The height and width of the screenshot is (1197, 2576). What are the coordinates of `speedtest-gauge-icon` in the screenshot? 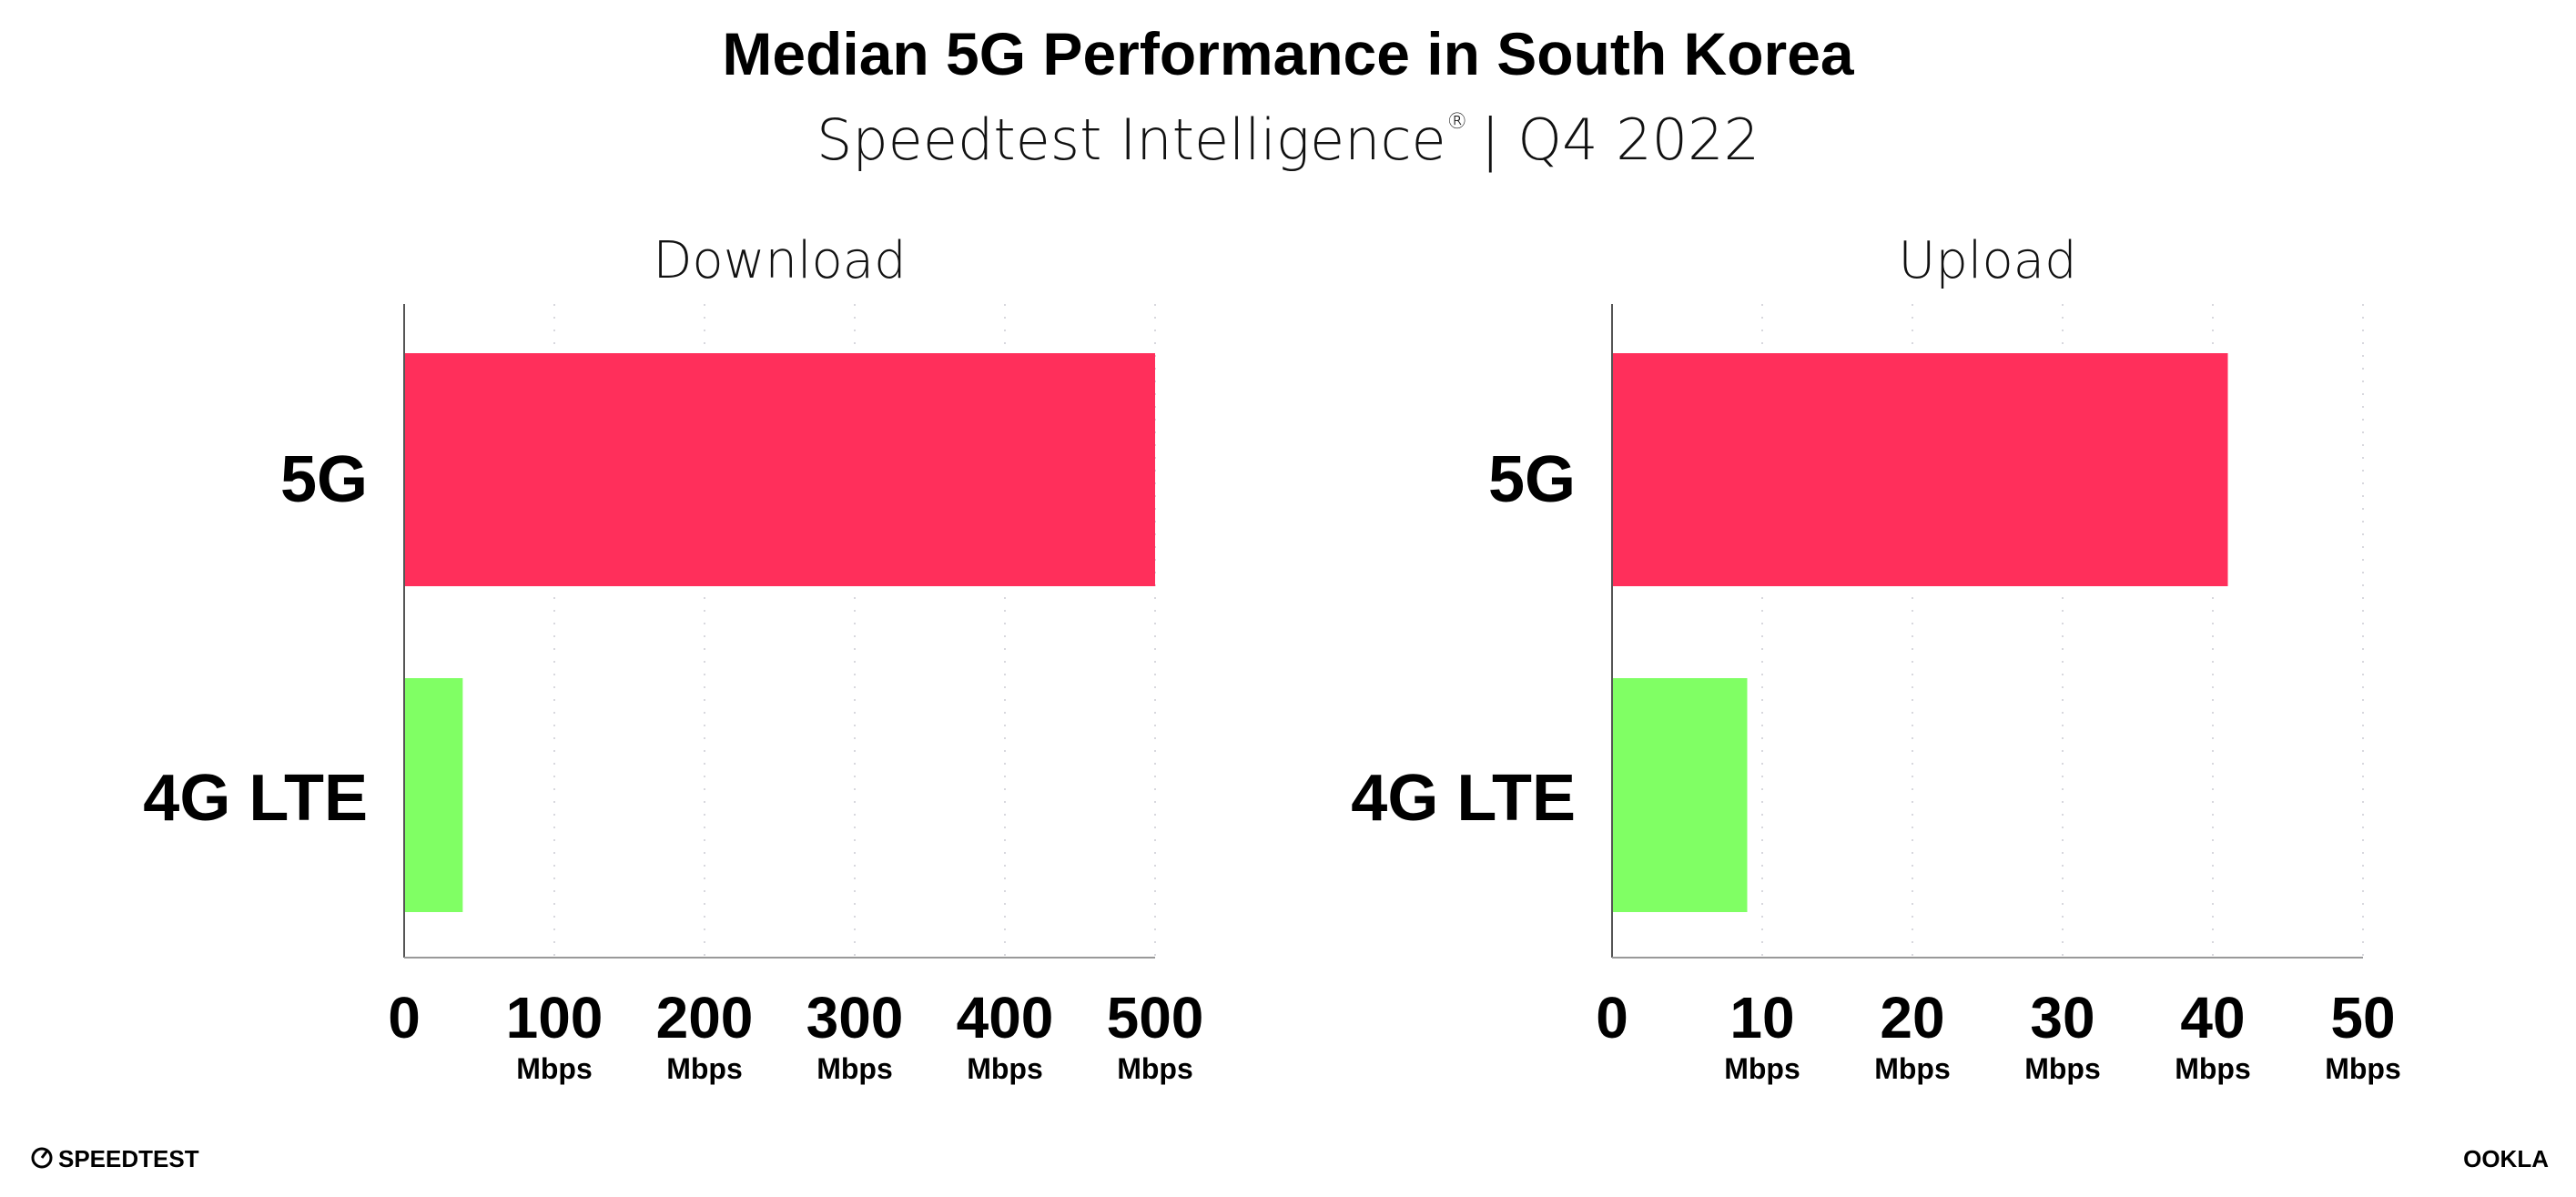 It's located at (42, 1158).